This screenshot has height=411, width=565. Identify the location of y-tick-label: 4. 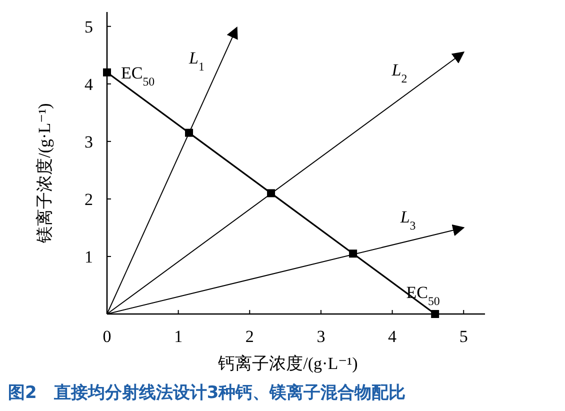
(89, 84).